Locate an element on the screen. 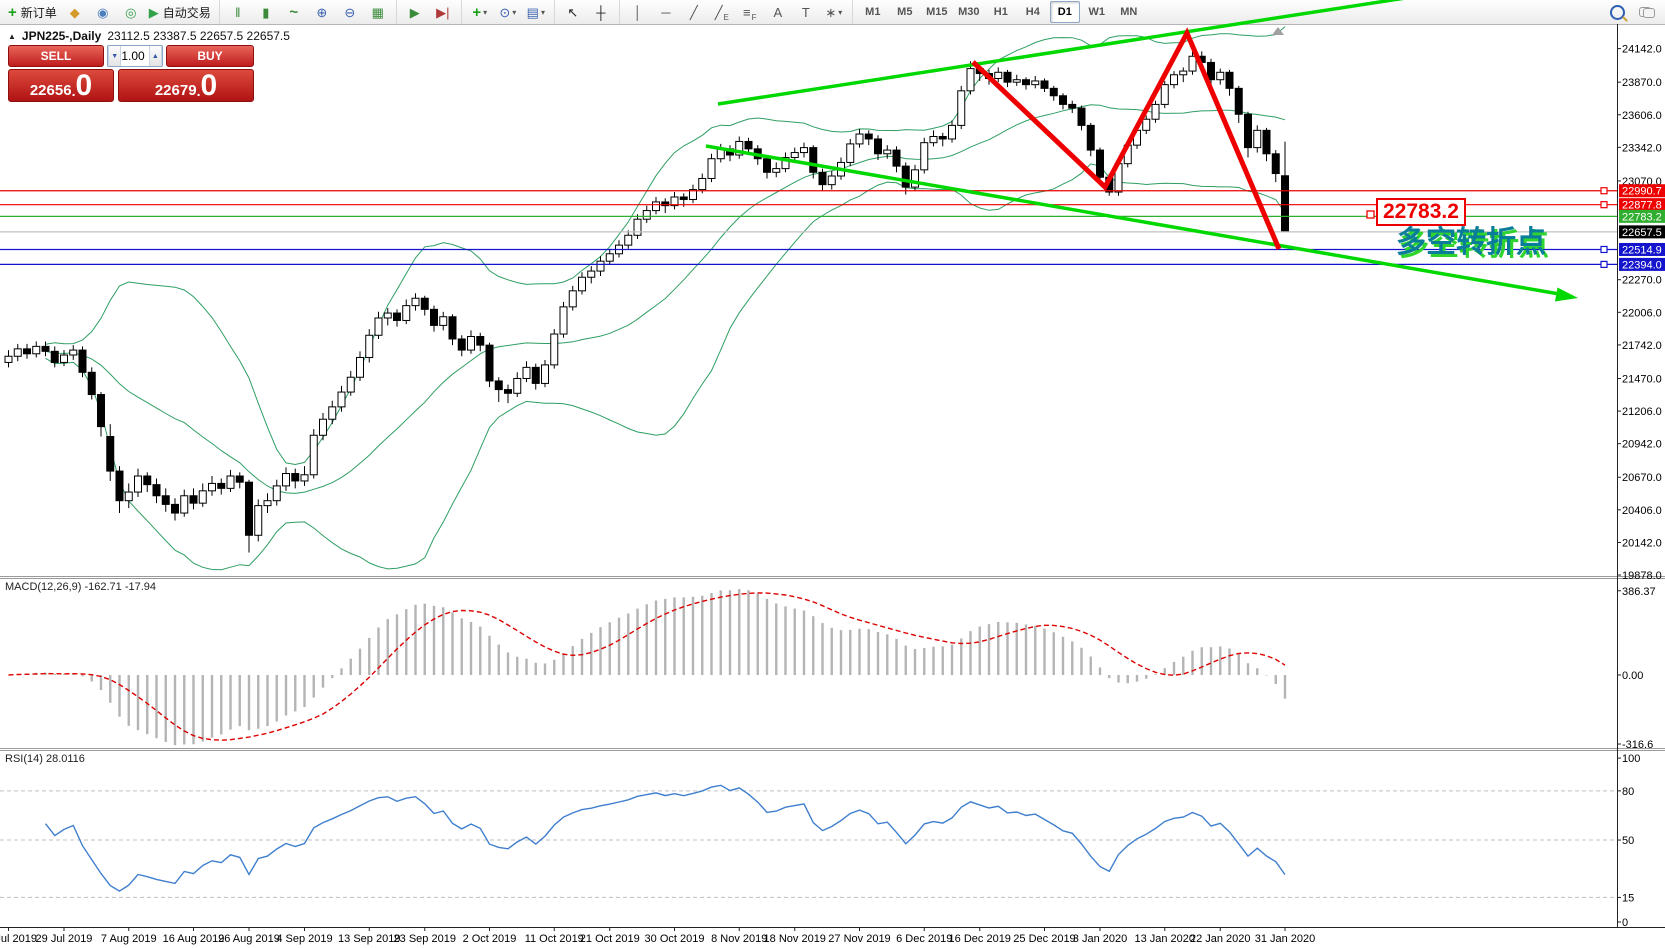 This screenshot has width=1665, height=948. cursor-icon: ↖ is located at coordinates (573, 12).